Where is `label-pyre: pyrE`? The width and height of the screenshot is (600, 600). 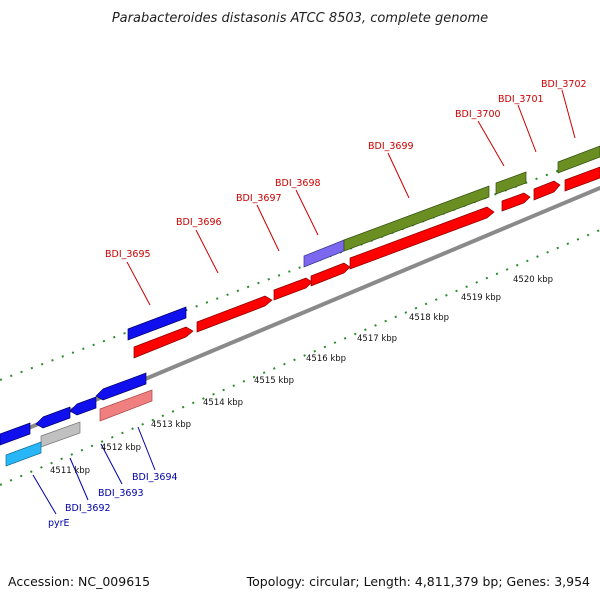 label-pyre: pyrE is located at coordinates (59, 523).